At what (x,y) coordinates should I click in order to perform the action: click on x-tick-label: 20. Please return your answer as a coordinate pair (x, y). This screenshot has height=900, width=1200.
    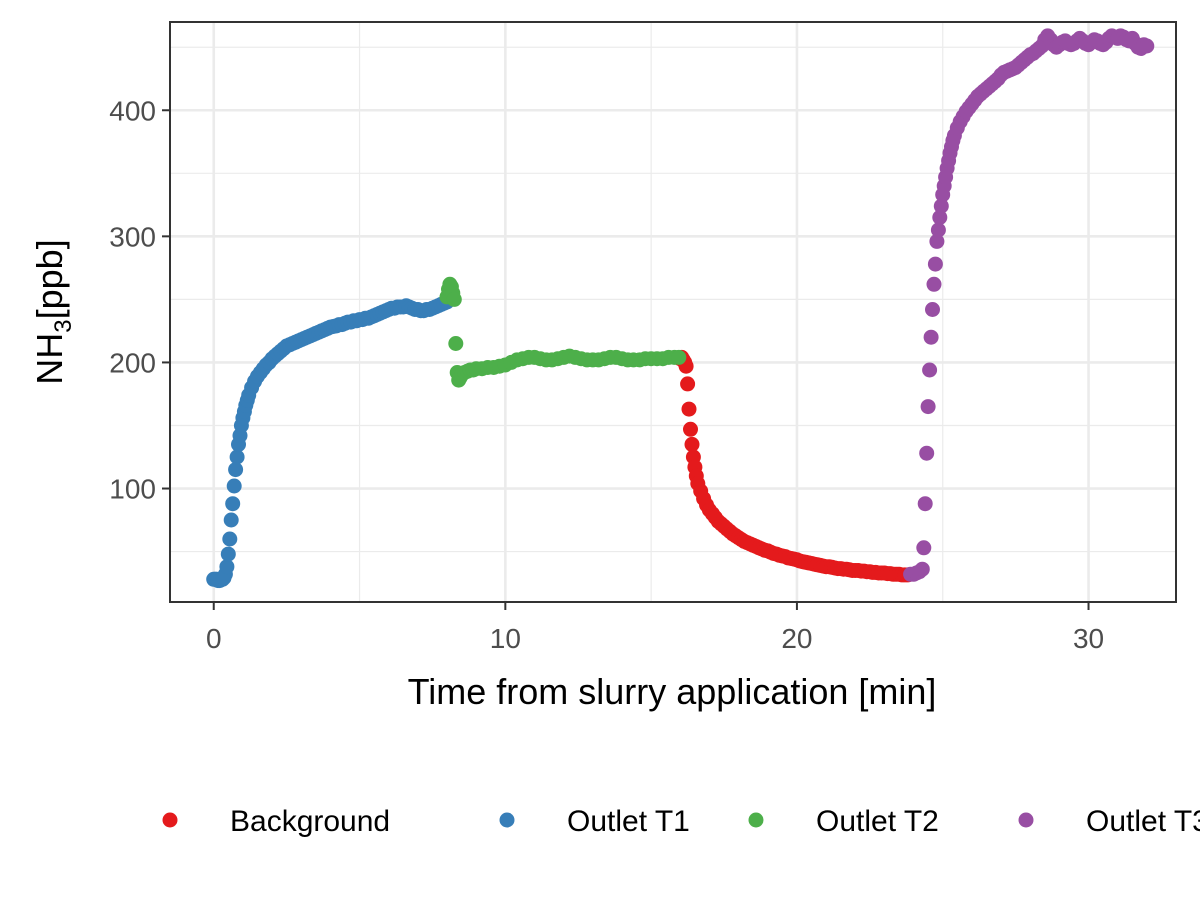
    Looking at the image, I should click on (796, 638).